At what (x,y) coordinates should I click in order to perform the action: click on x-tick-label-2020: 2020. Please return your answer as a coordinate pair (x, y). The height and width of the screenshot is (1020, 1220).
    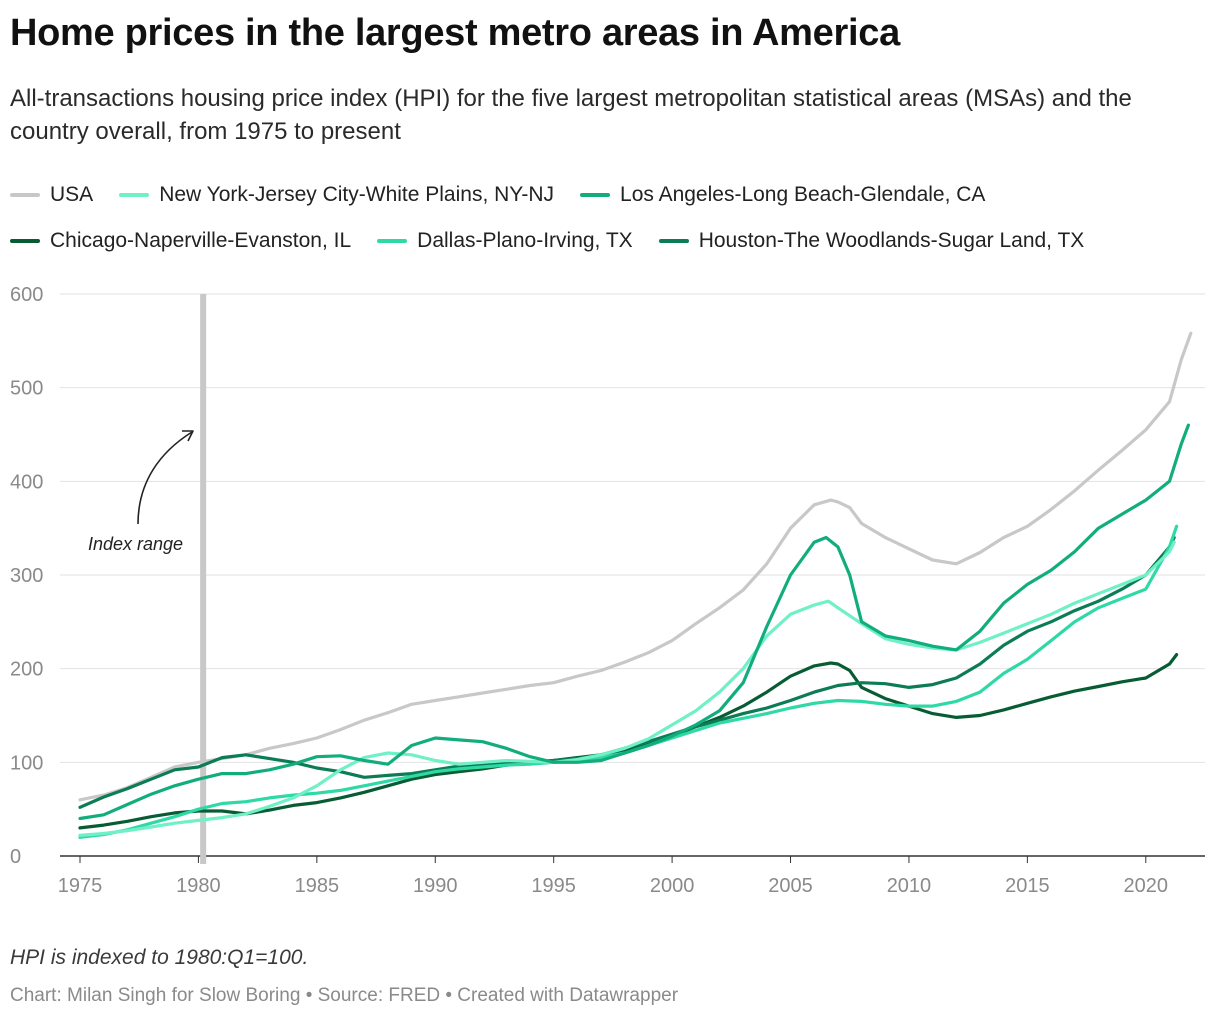
    Looking at the image, I should click on (1146, 886).